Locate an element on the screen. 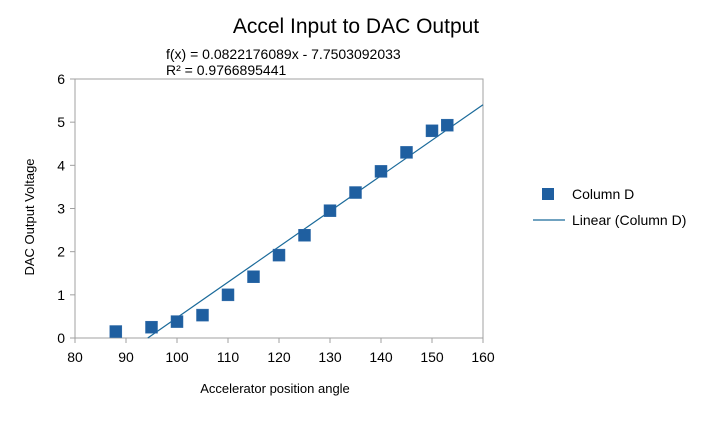  y-axis-title: DAC Output Voltage is located at coordinates (29, 216).